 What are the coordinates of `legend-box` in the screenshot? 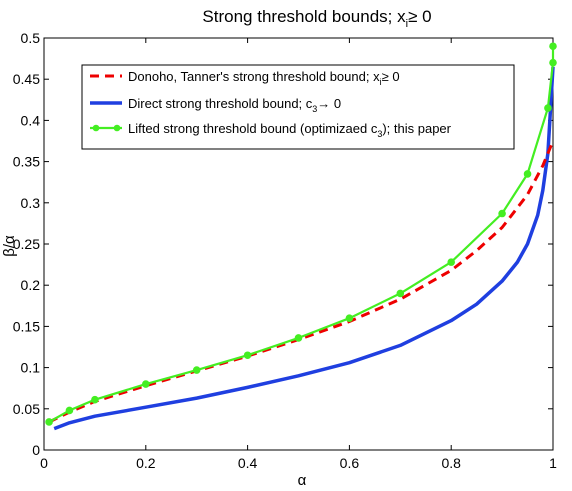 It's located at (298, 107).